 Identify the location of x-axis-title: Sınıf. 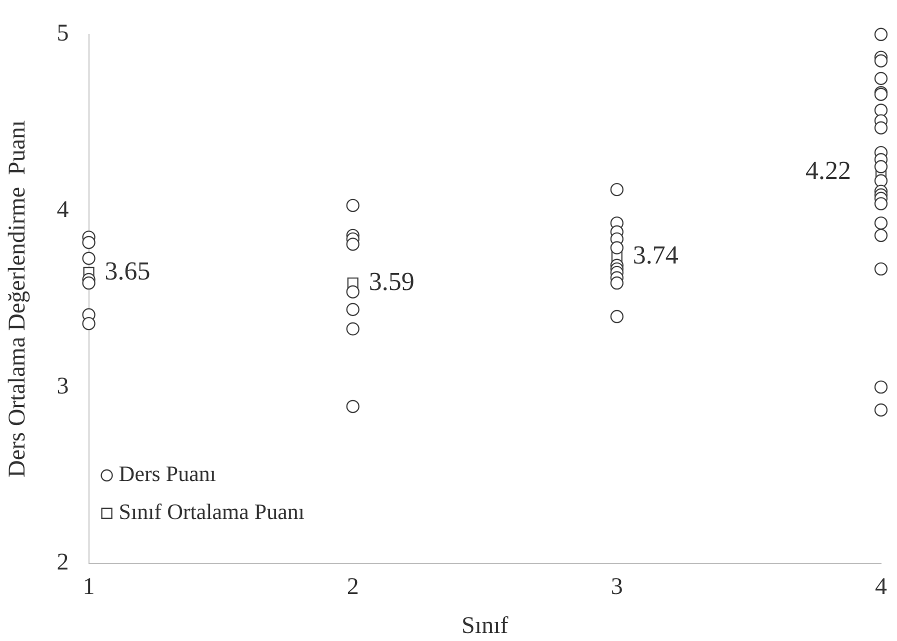
(485, 625).